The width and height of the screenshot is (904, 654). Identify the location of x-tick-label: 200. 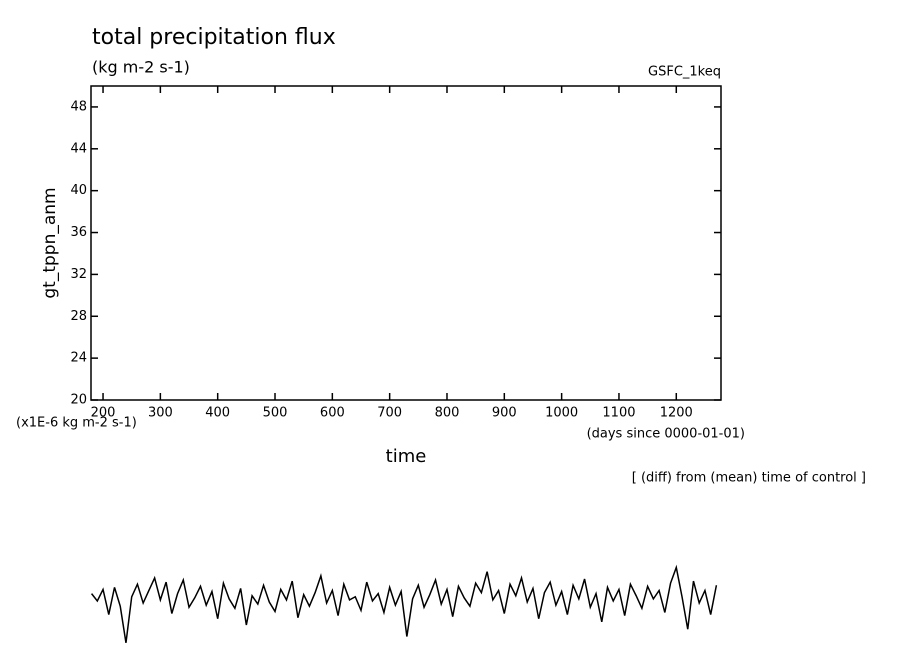
(103, 413).